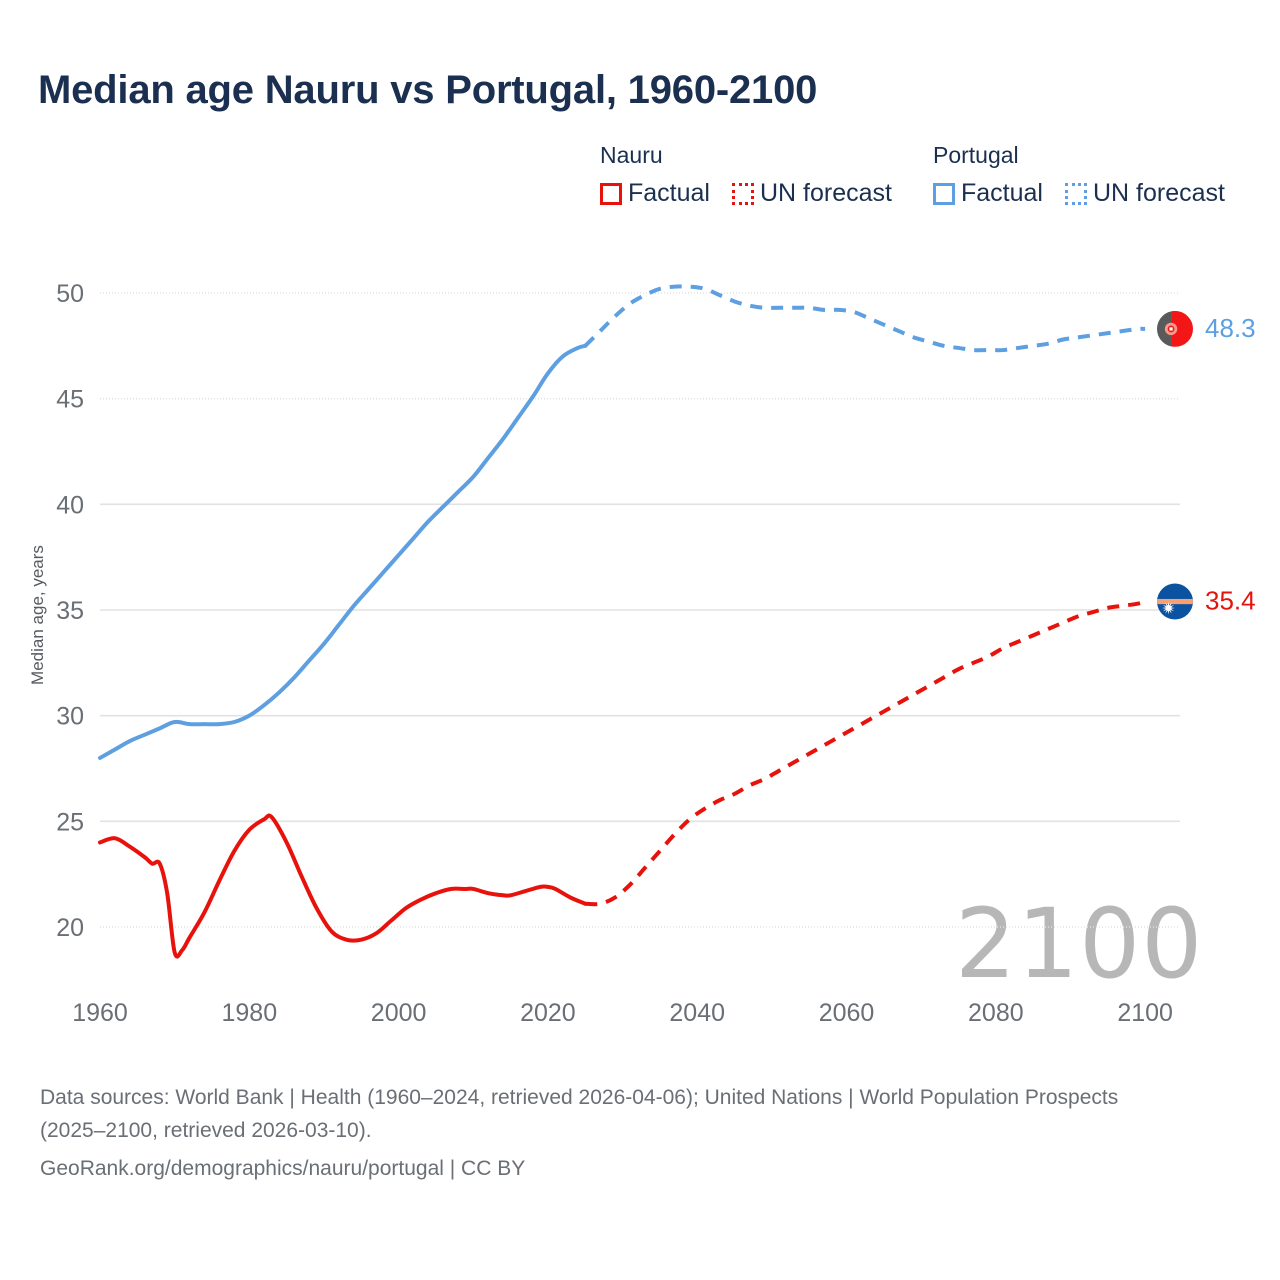  What do you see at coordinates (1158, 193) in the screenshot?
I see `legend-label-portugal-forecast: UN forecast` at bounding box center [1158, 193].